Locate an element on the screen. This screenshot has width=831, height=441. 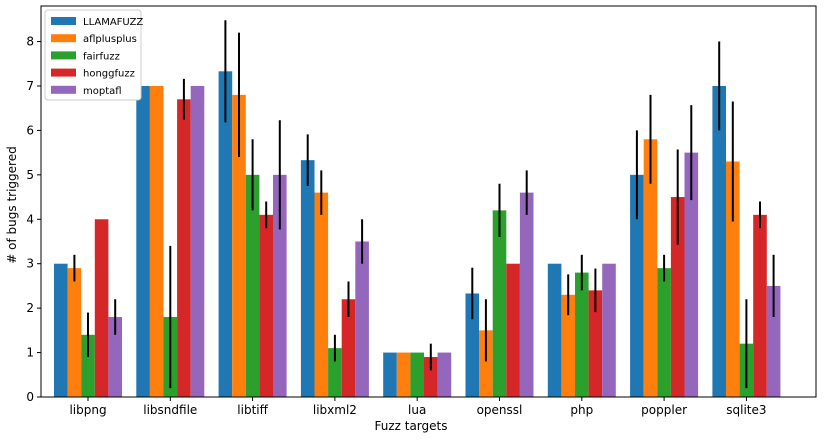
bar-lua-honggfuzz is located at coordinates (431, 377).